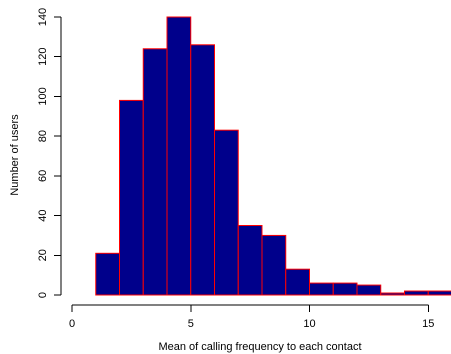 This screenshot has height=354, width=451. I want to click on y-axis: 0 20 40 60 80 100 120 140, so click(49, 153).